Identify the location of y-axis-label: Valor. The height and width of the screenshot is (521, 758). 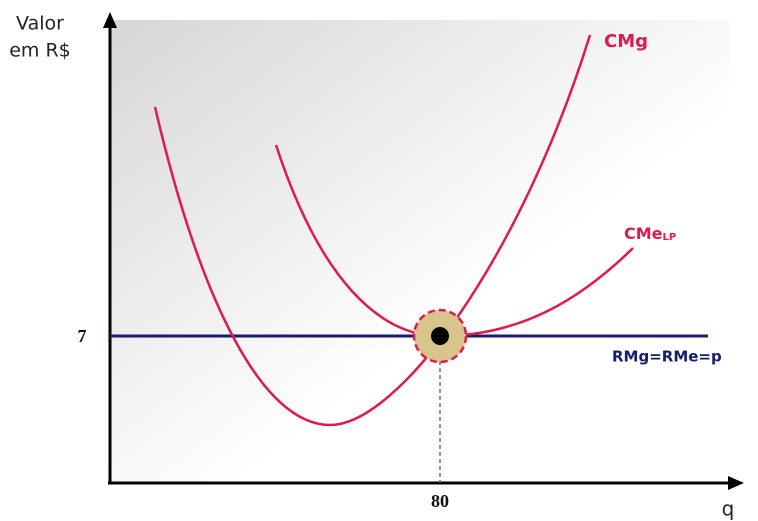
(40, 24).